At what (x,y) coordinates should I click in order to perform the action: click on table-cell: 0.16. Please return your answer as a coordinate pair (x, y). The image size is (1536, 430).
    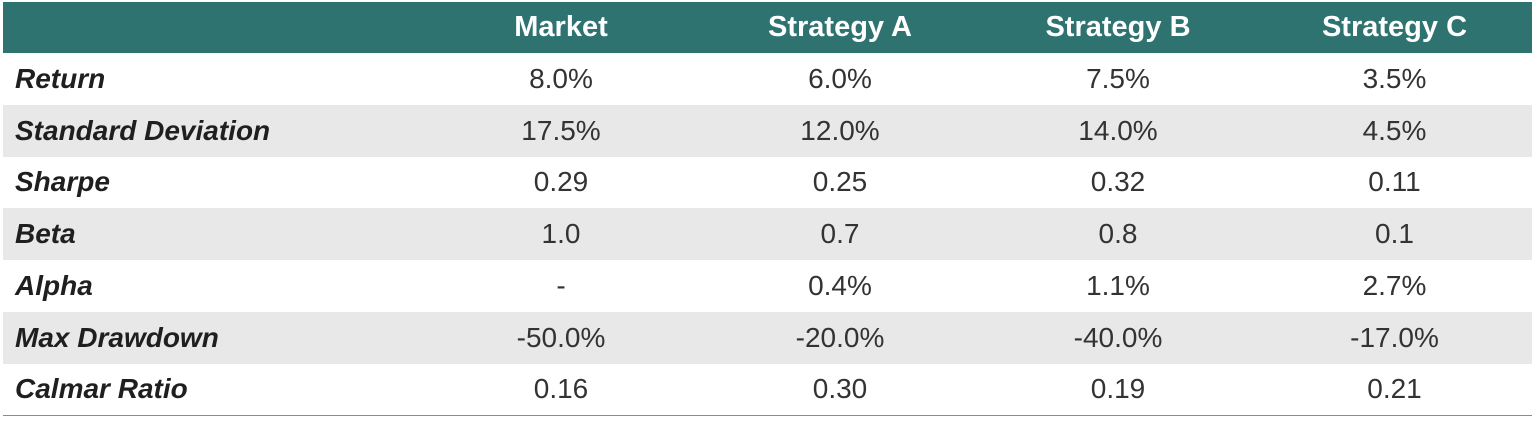
    Looking at the image, I should click on (561, 389).